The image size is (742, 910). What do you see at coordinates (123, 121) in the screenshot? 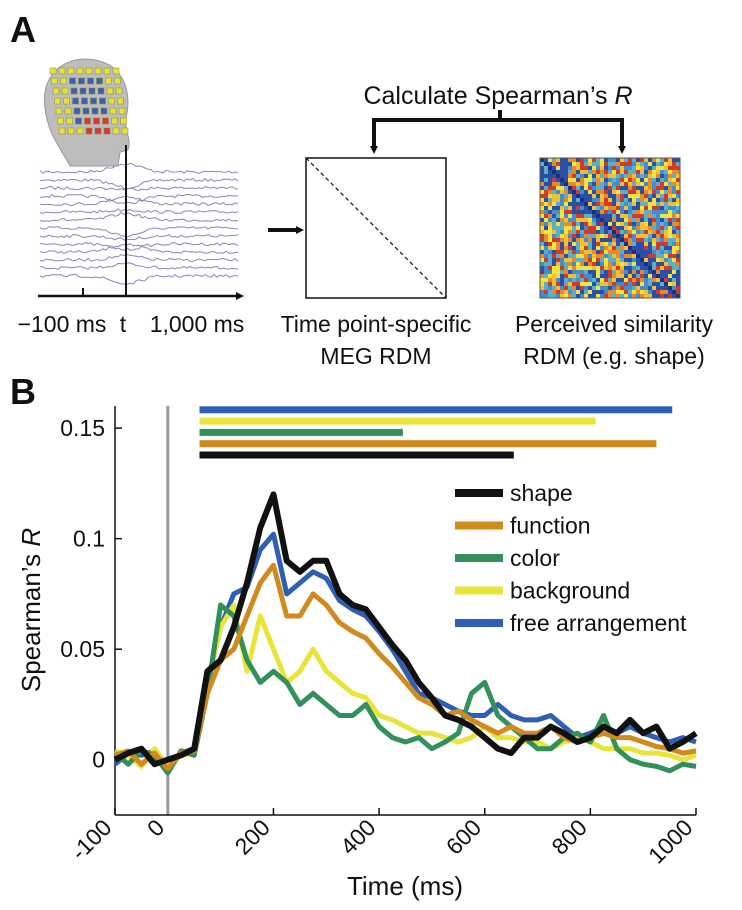
I see `sensor` at bounding box center [123, 121].